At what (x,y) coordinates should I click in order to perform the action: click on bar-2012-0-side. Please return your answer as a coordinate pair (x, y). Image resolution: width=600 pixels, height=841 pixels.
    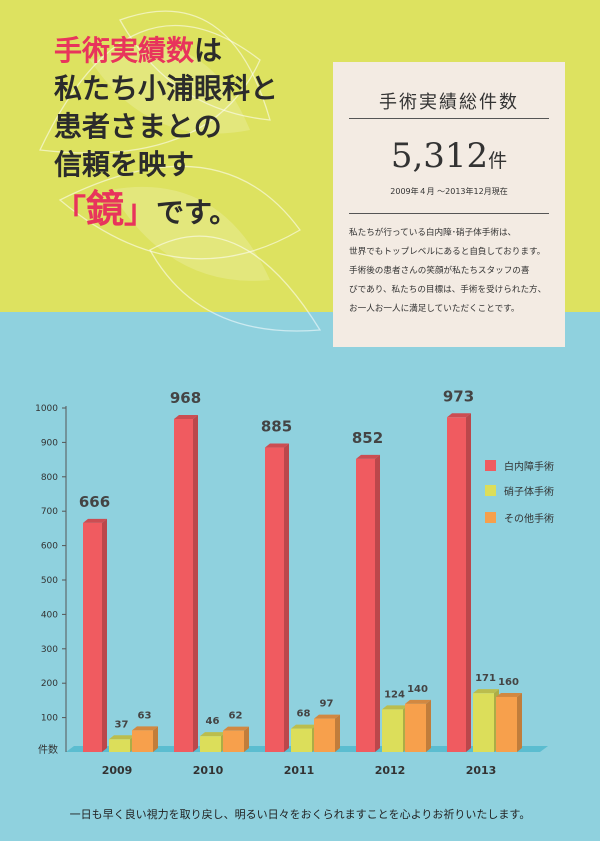
    Looking at the image, I should click on (377, 603).